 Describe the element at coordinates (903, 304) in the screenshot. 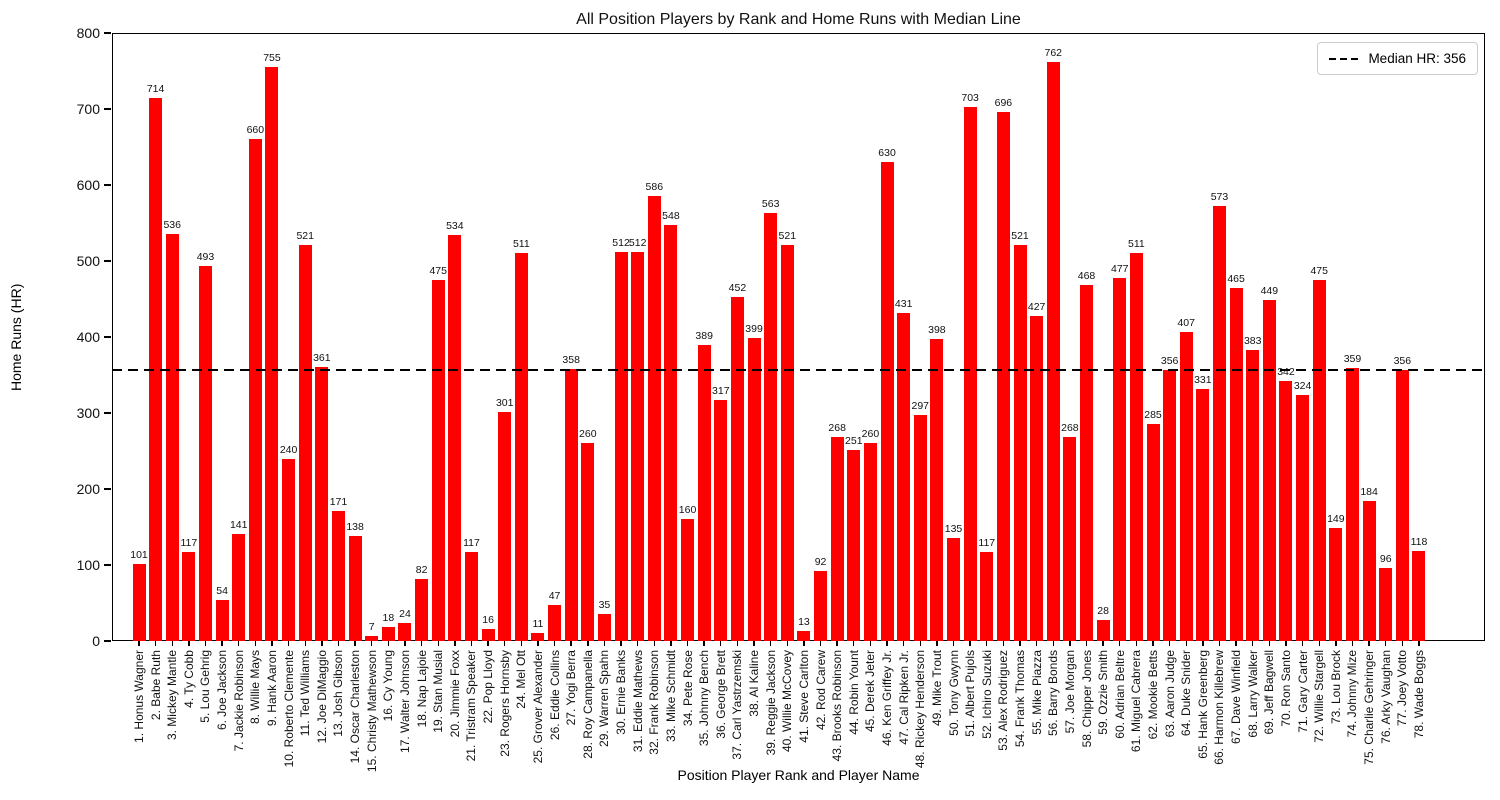

I see `bar-value-label: 431` at that location.